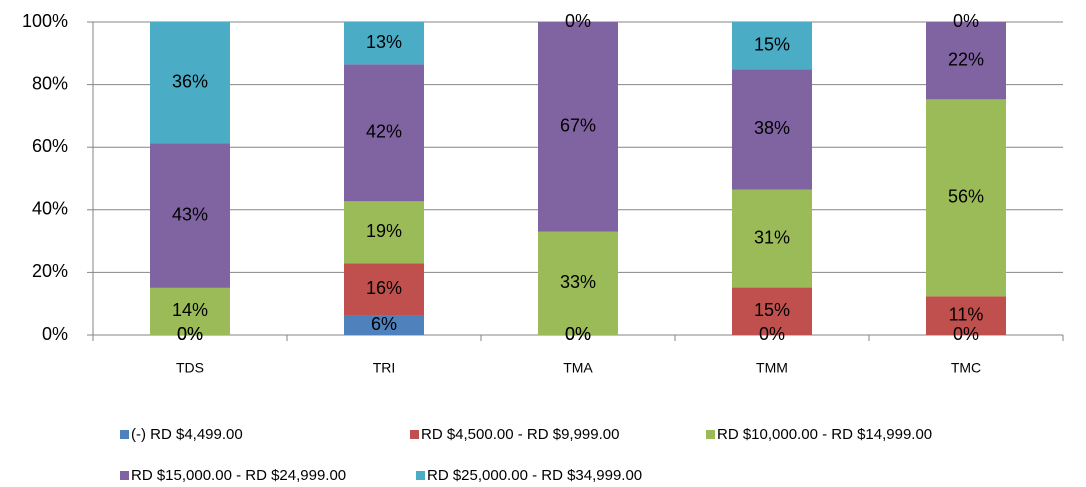  I want to click on data-label: 22%, so click(966, 59).